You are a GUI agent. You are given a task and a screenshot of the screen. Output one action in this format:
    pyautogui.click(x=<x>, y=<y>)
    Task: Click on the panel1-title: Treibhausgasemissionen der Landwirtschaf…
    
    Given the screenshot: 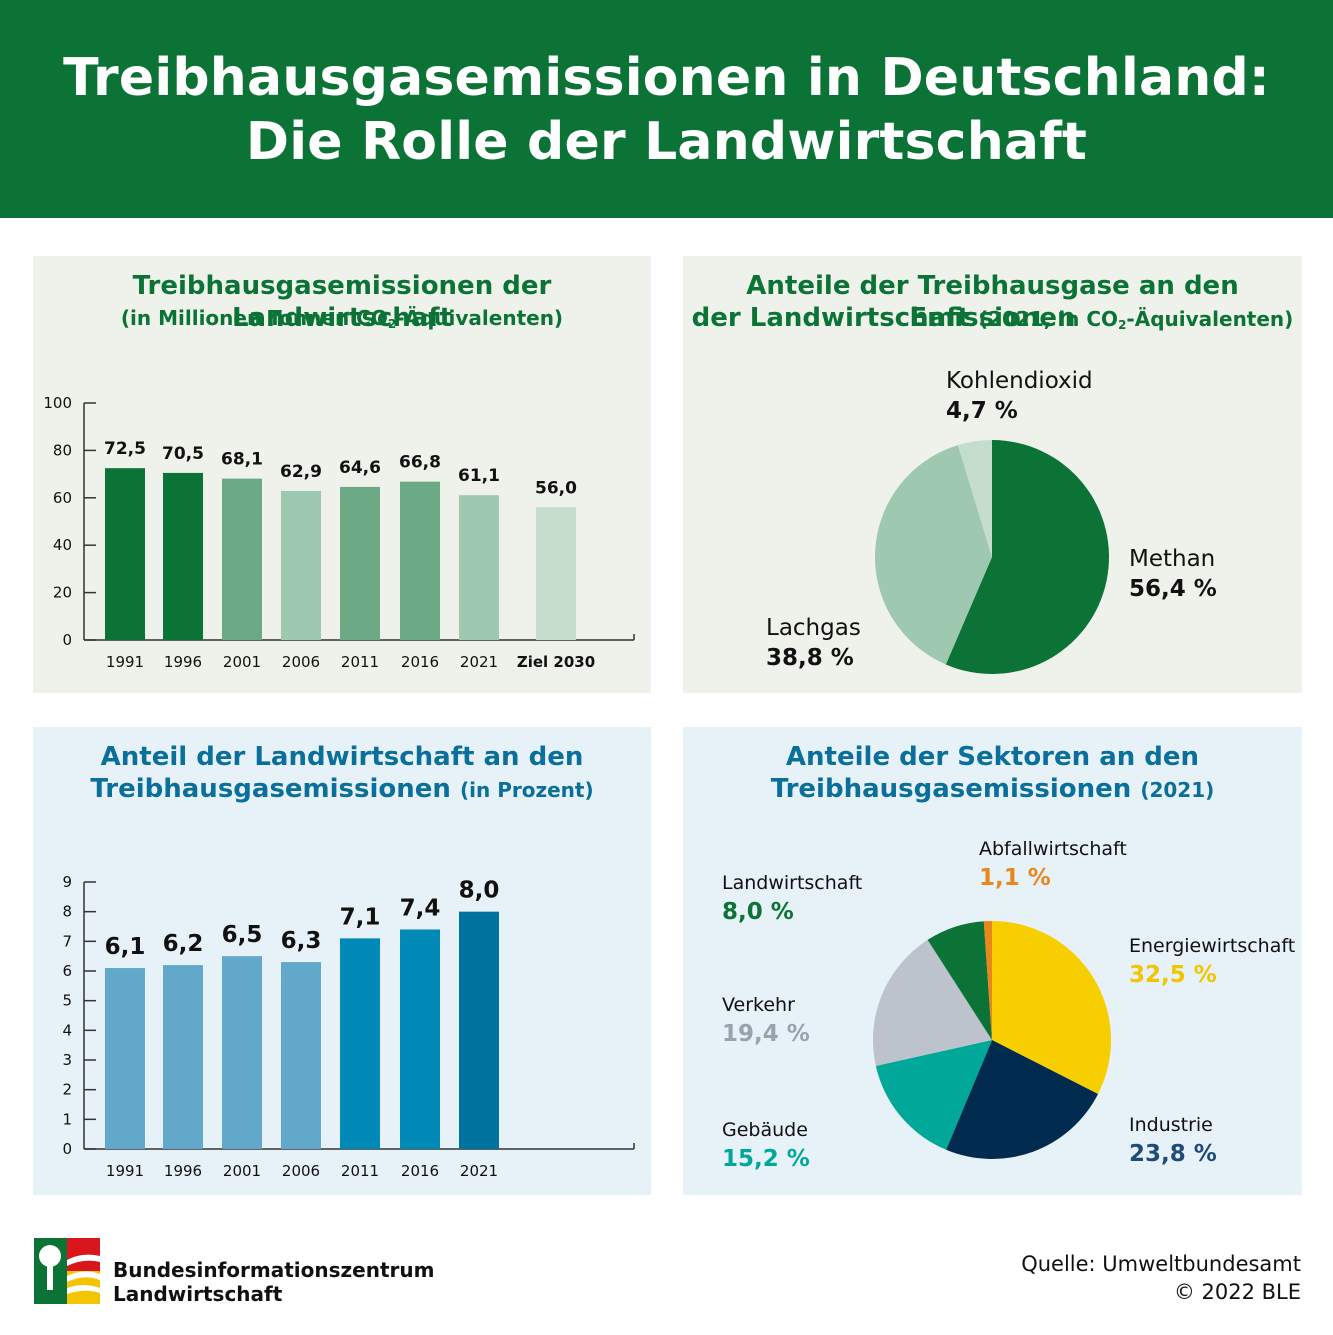 What is the action you would take?
    pyautogui.click(x=342, y=302)
    